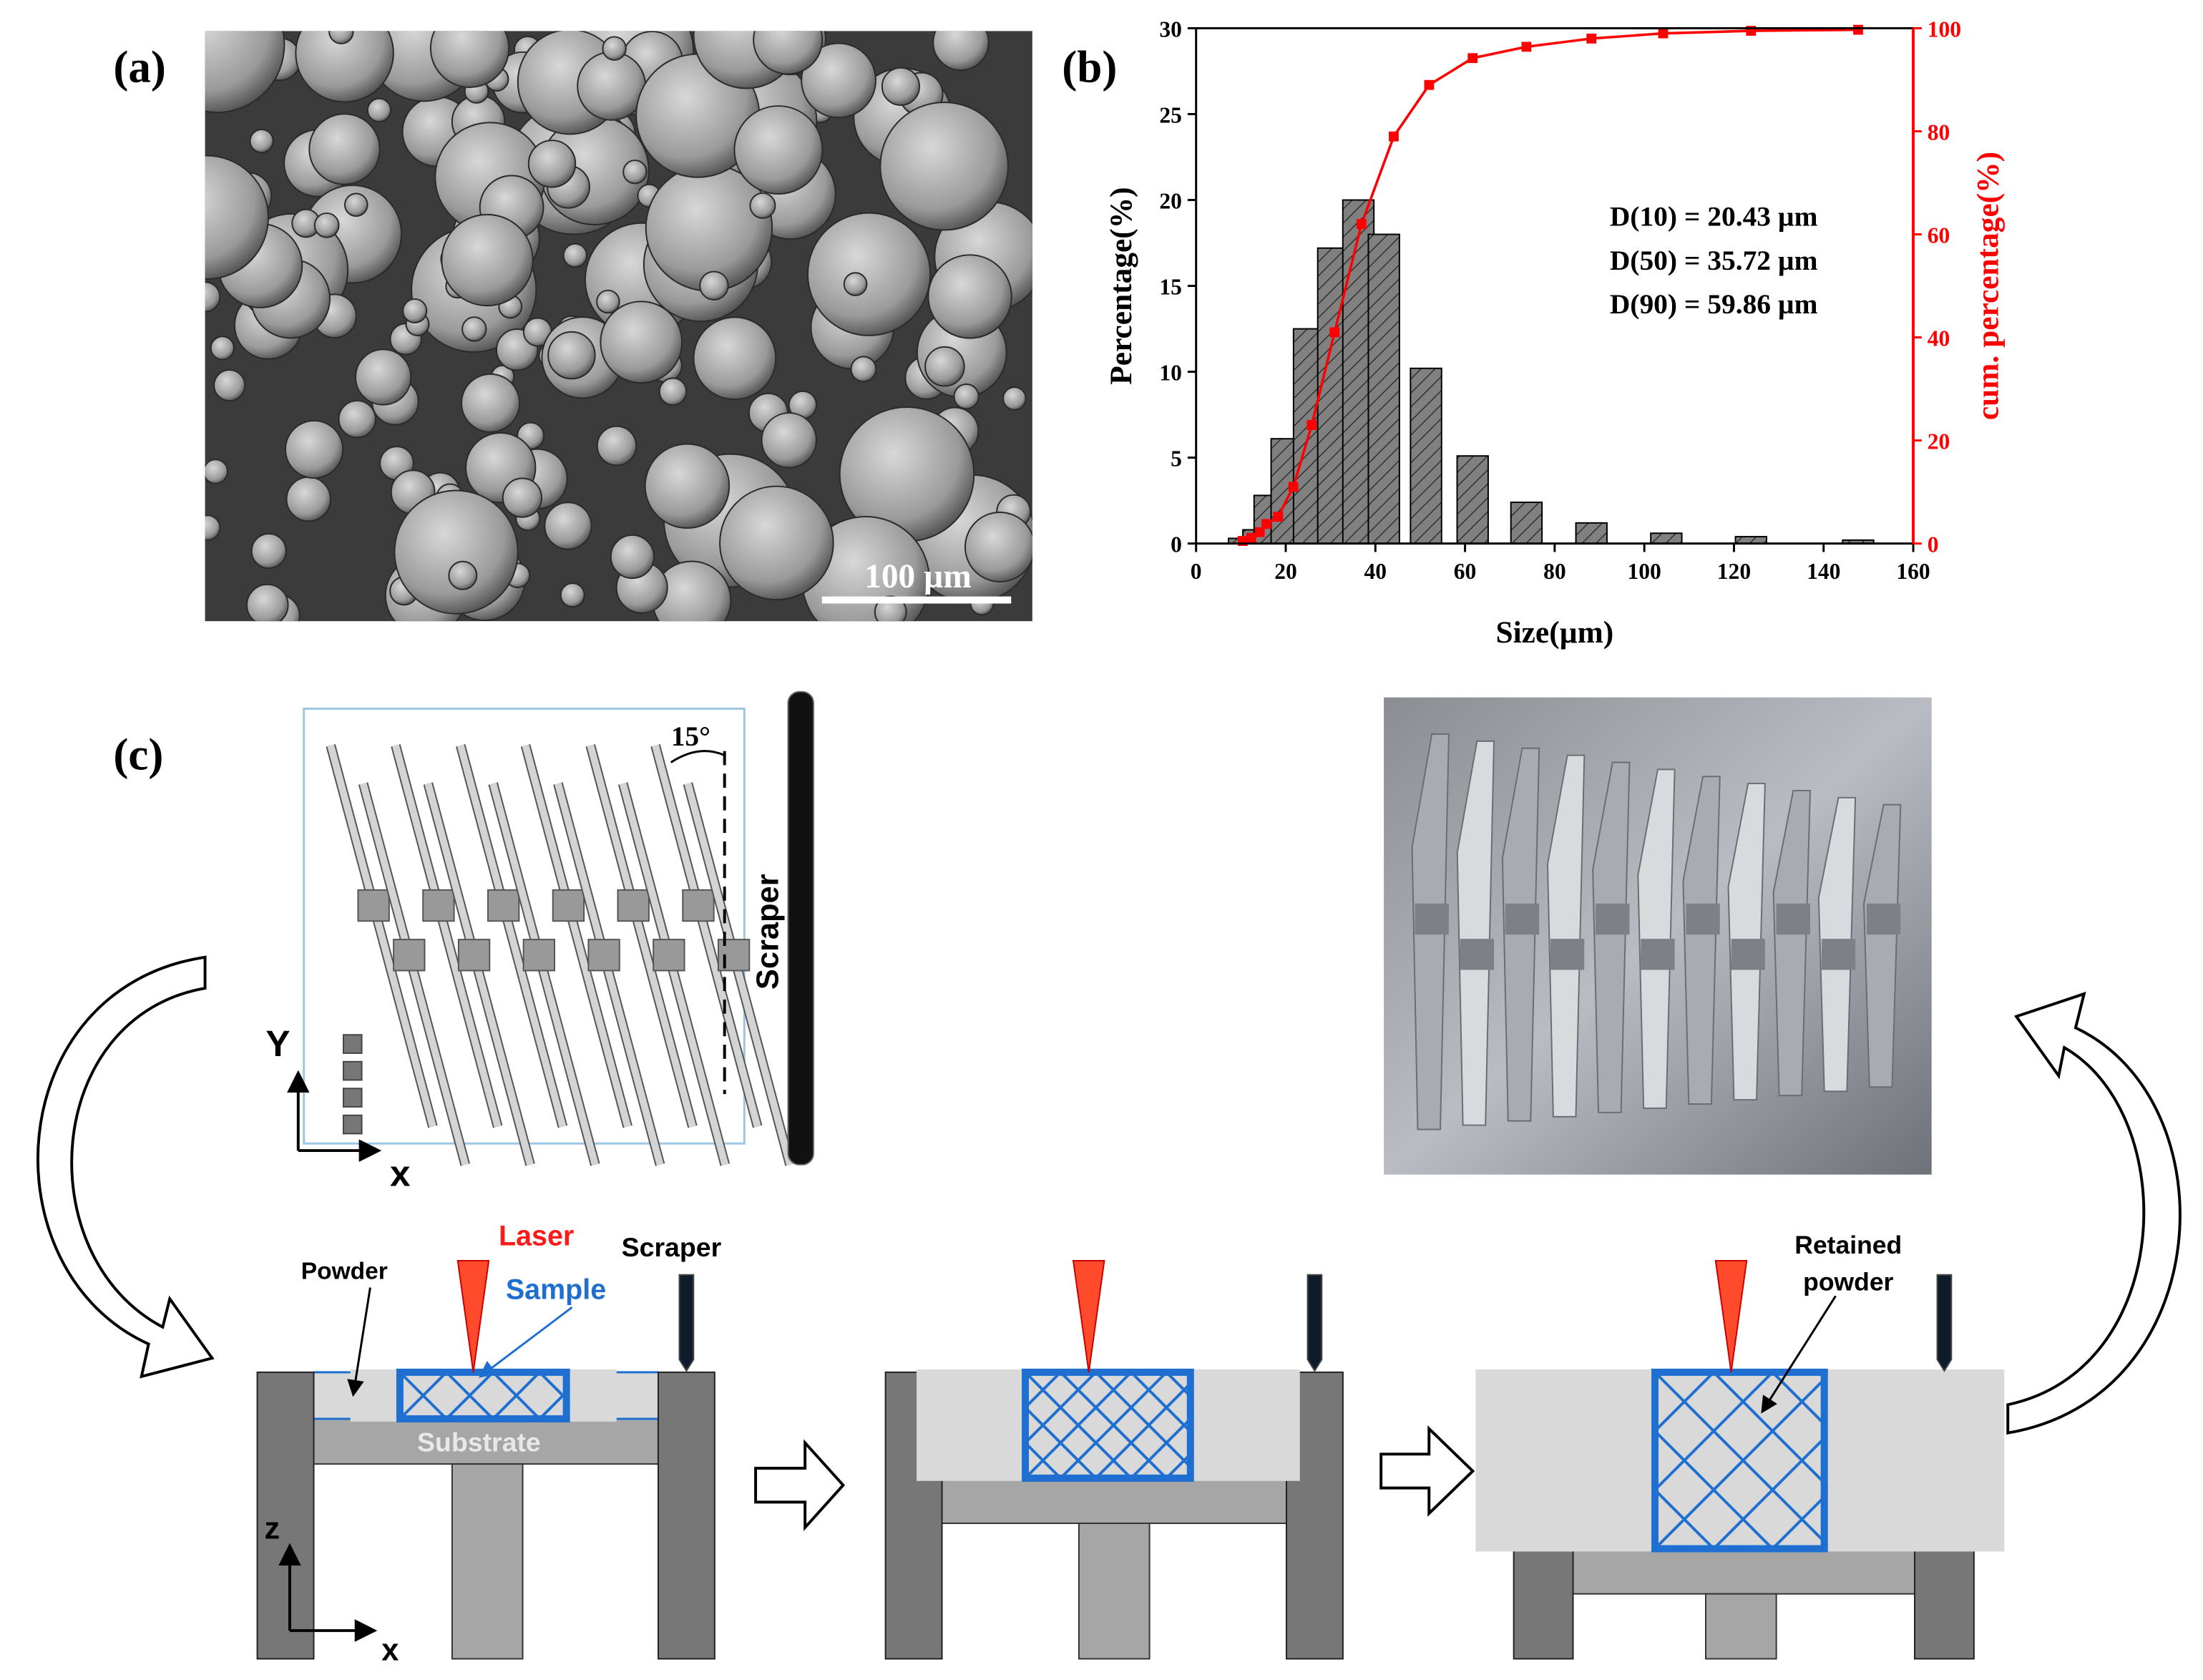  I want to click on y2-axis-label: cum. percentage(%), so click(1988, 286).